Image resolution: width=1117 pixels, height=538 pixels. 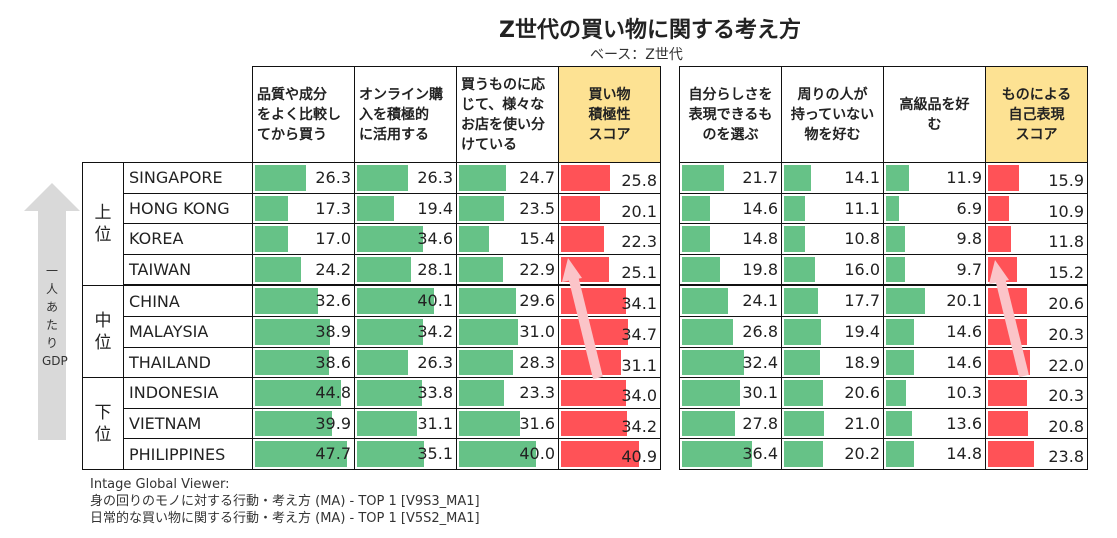 What do you see at coordinates (639, 396) in the screenshot?
I see `data-value: 34.0` at bounding box center [639, 396].